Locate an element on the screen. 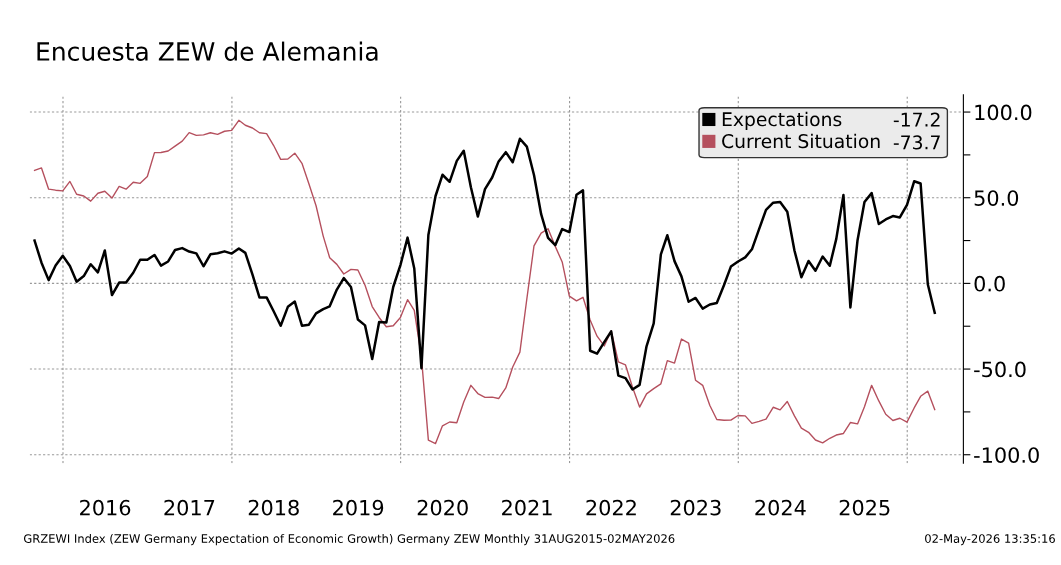 The image size is (1061, 565). x-tick-label: 2017 is located at coordinates (189, 507).